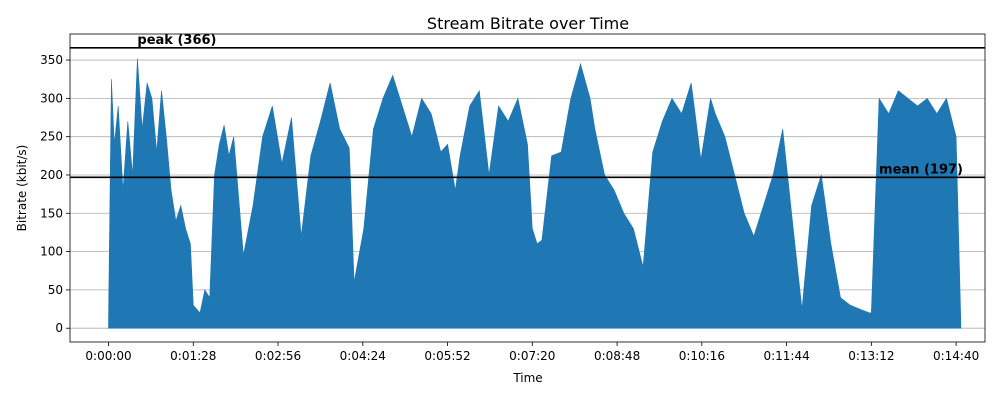 Image resolution: width=1000 pixels, height=400 pixels. What do you see at coordinates (176, 40) in the screenshot?
I see `reference-label: peak (366)` at bounding box center [176, 40].